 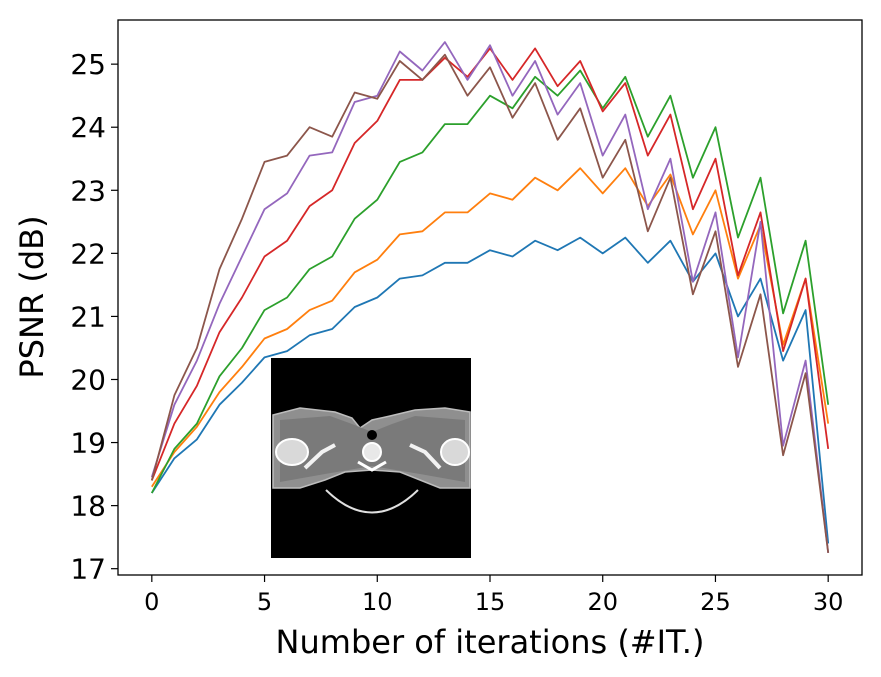 I want to click on x-tick-label: 25, so click(x=715, y=602).